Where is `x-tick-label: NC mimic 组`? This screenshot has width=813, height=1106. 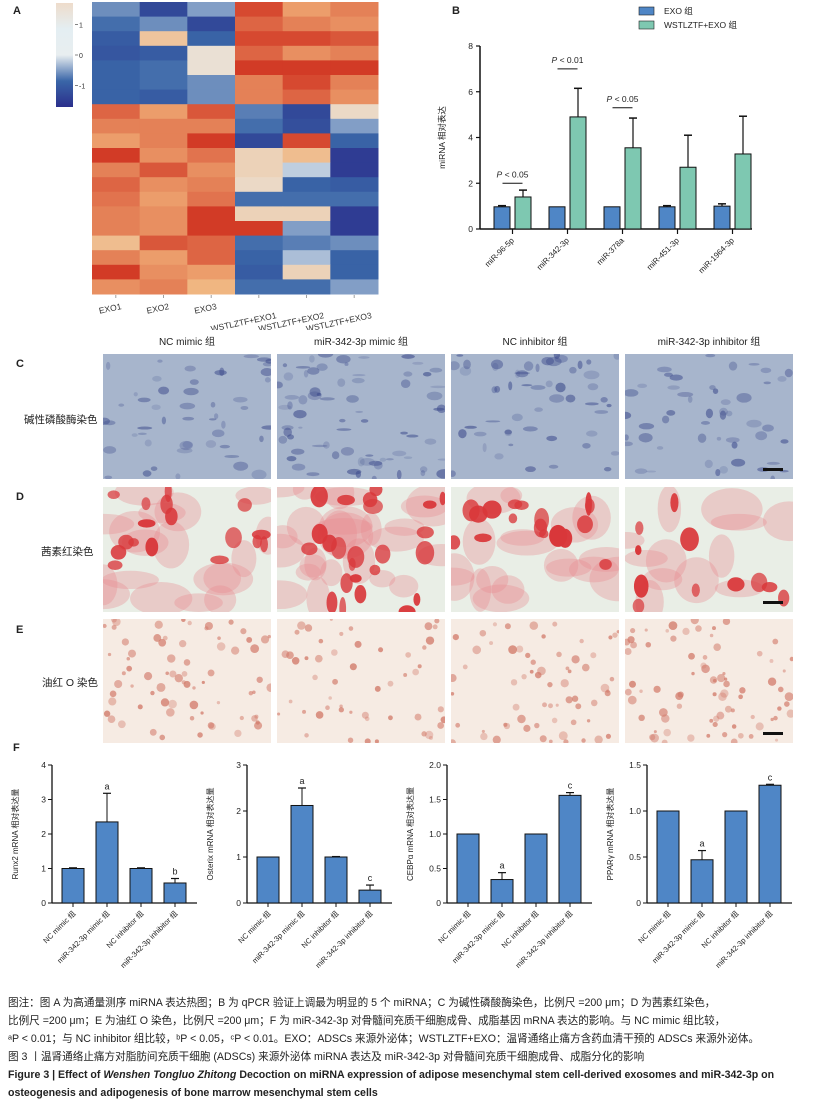 x-tick-label: NC mimic 组 is located at coordinates (254, 926).